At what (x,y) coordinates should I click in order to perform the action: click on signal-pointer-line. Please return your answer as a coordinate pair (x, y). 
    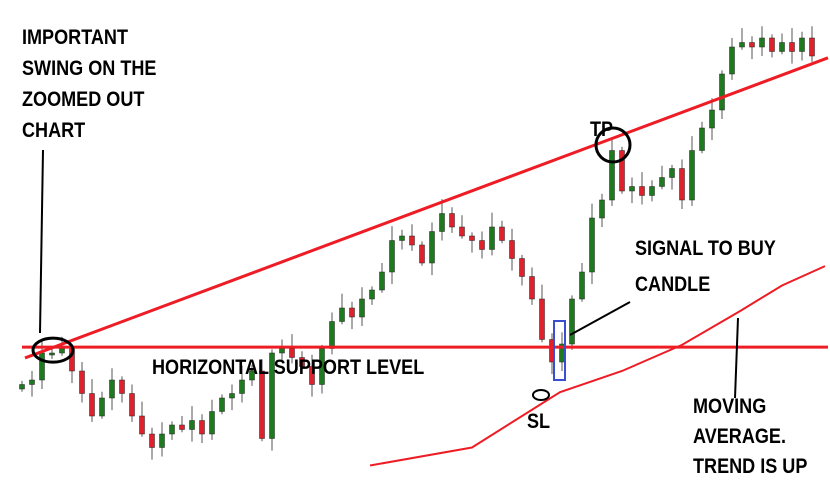
    Looking at the image, I should click on (600, 318).